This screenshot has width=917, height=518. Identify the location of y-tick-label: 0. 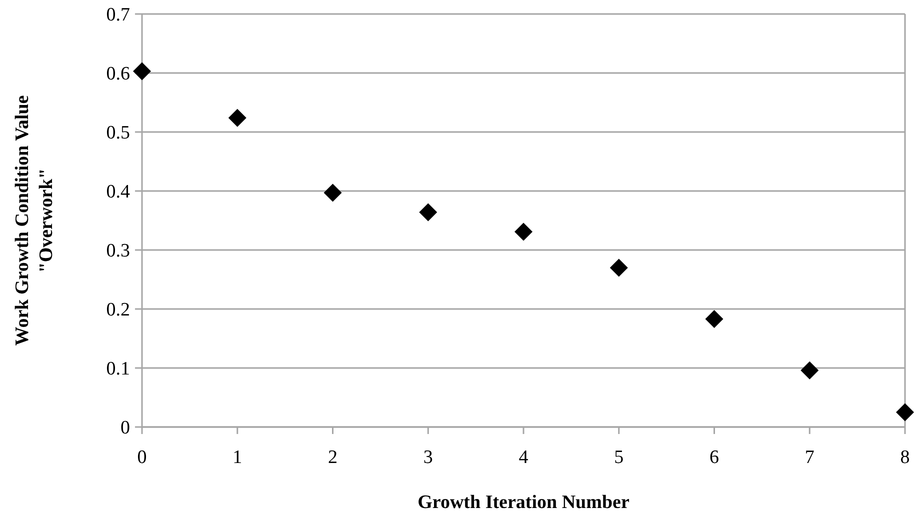
(125, 428).